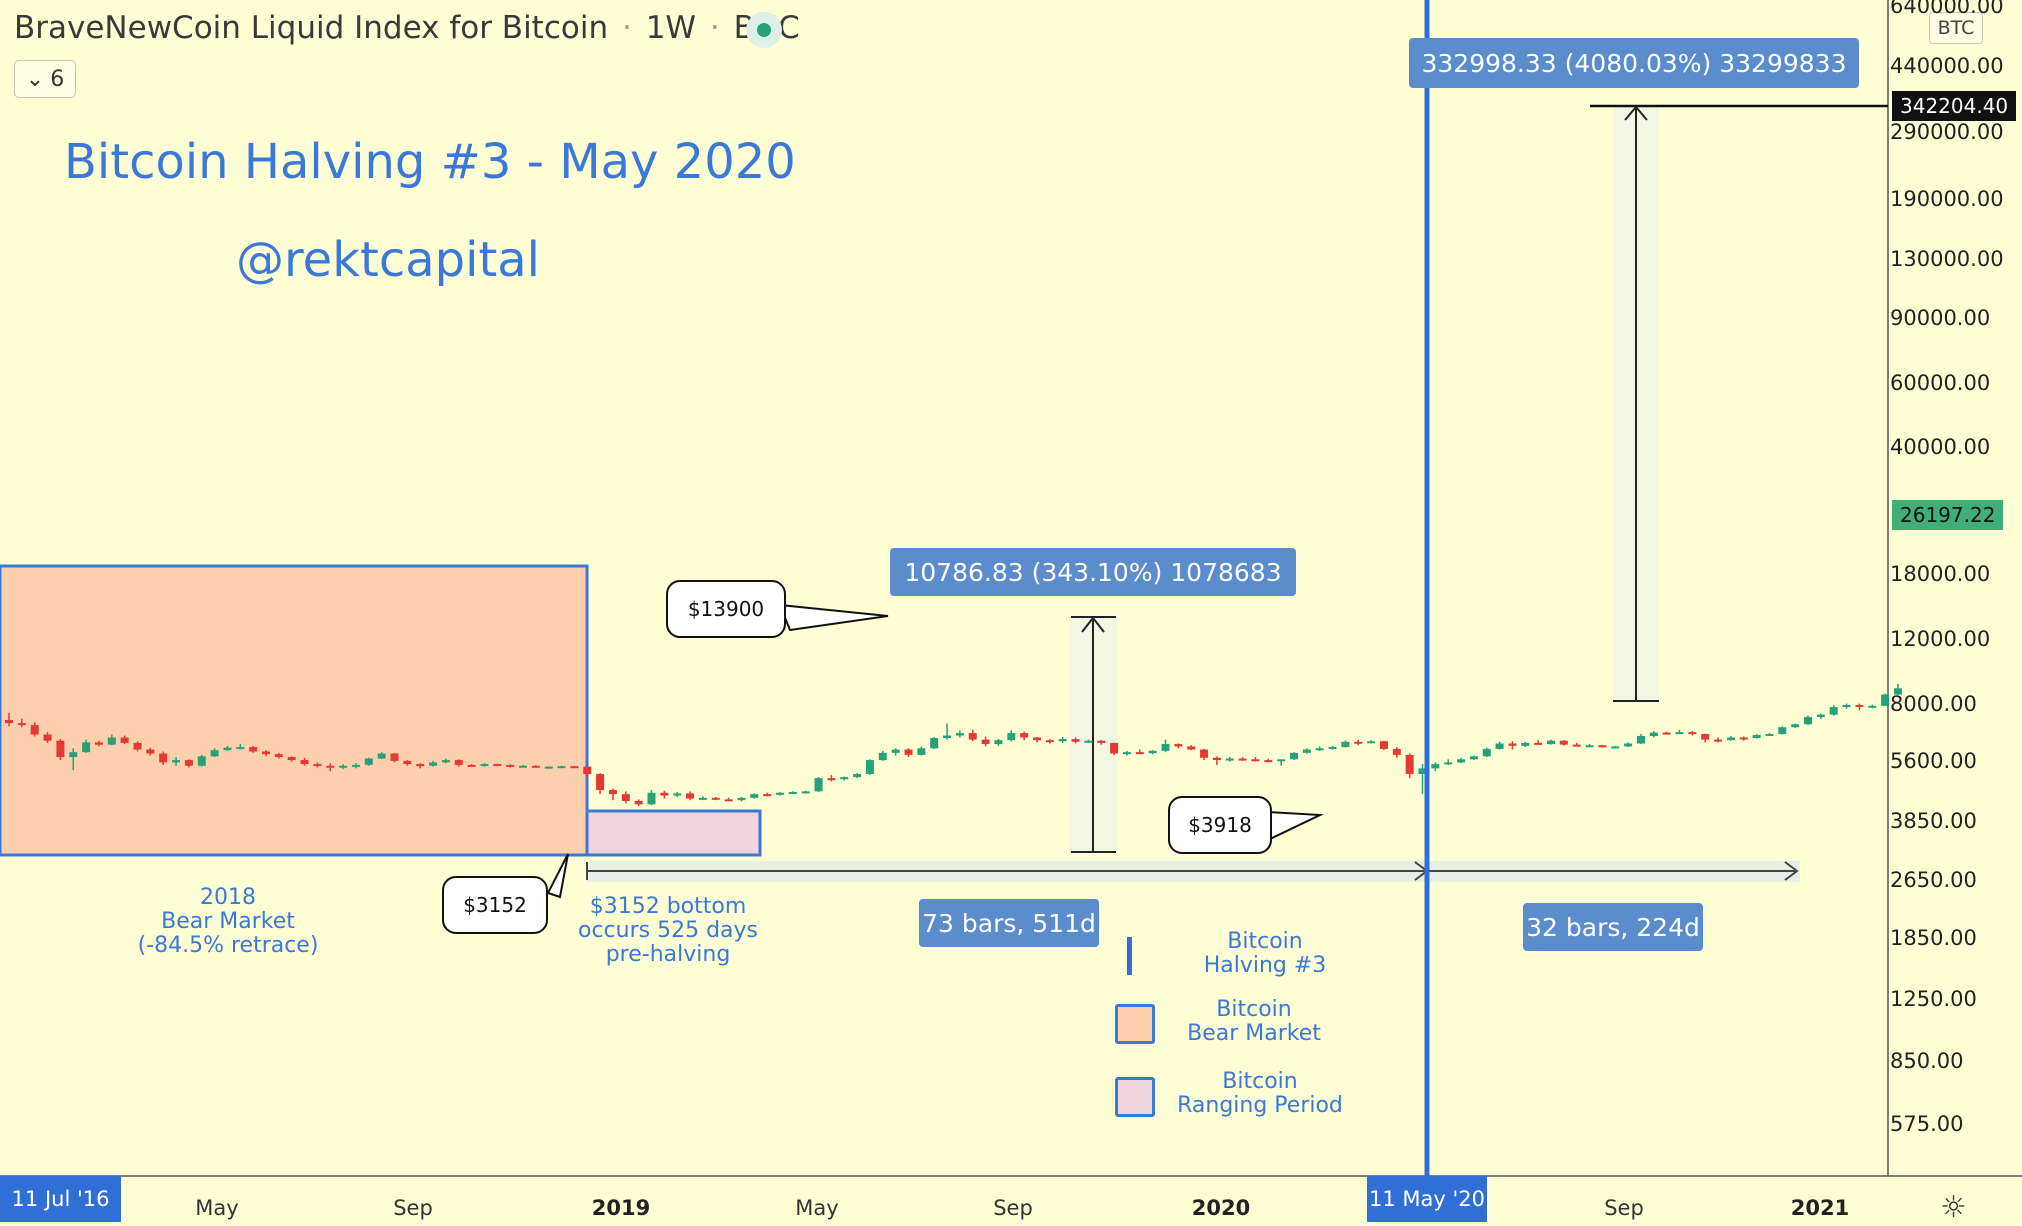 This screenshot has width=2022, height=1226. Describe the element at coordinates (1009, 923) in the screenshot. I see `range-bars-label-1: 73 bars, 511d` at that location.